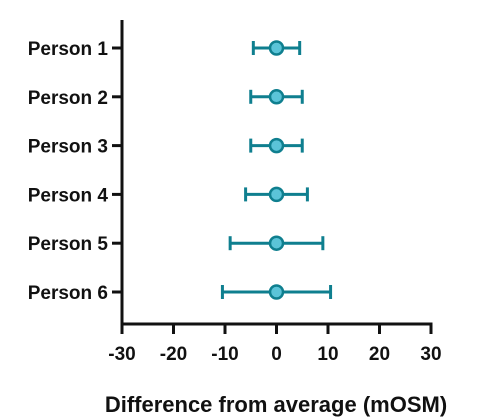  Describe the element at coordinates (68, 49) in the screenshot. I see `category-label: Person 1` at that location.